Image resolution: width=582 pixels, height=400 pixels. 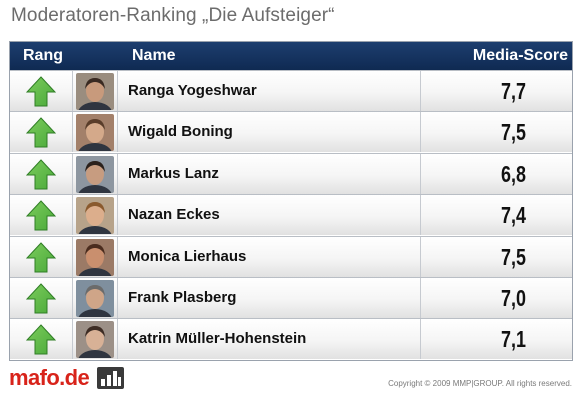 I want to click on page-title: Moderatoren-Ranking „Die Aufsteiger“, so click(x=173, y=15).